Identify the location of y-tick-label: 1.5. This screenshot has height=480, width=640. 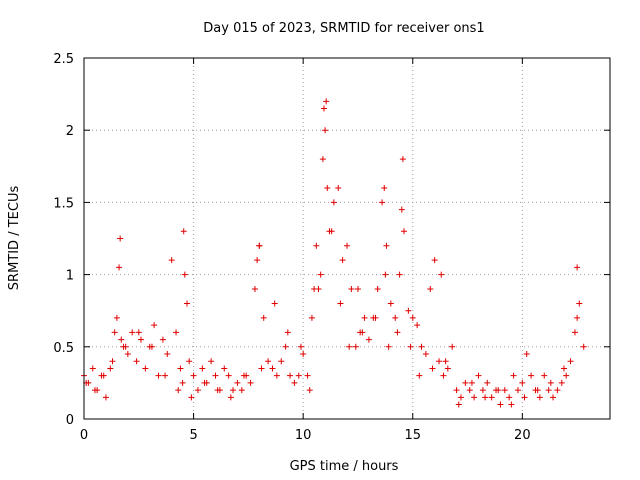
(63, 203).